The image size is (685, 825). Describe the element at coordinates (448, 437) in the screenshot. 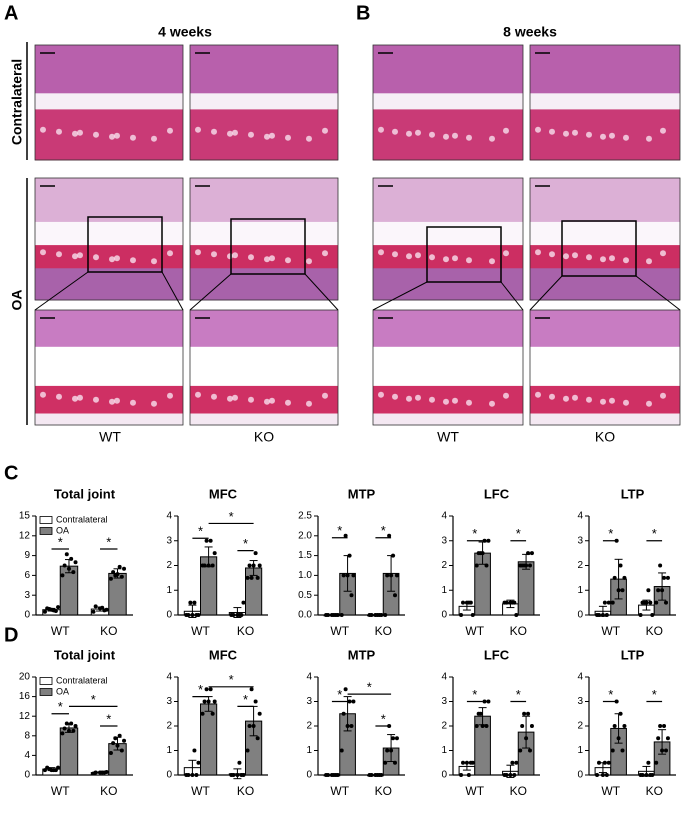

I see `genotype-label: WT` at that location.